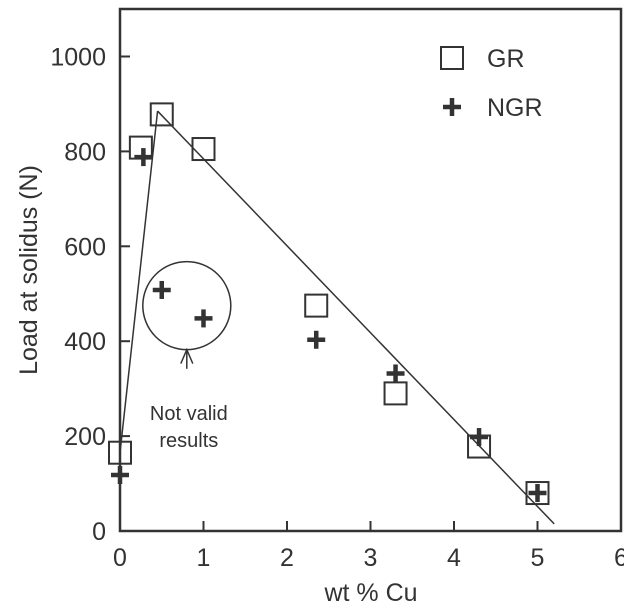 Image resolution: width=624 pixels, height=605 pixels. I want to click on y-axis-title: Load at solidus (N), so click(29, 270).